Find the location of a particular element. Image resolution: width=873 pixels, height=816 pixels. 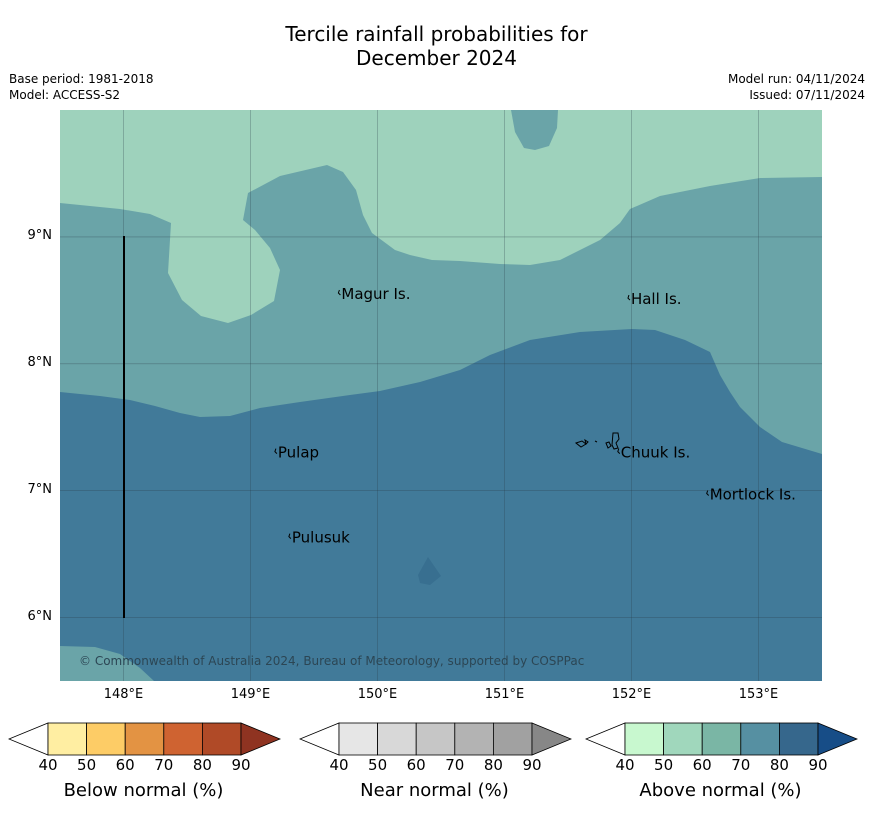

lat-tick-label: 8°N is located at coordinates (40, 362).